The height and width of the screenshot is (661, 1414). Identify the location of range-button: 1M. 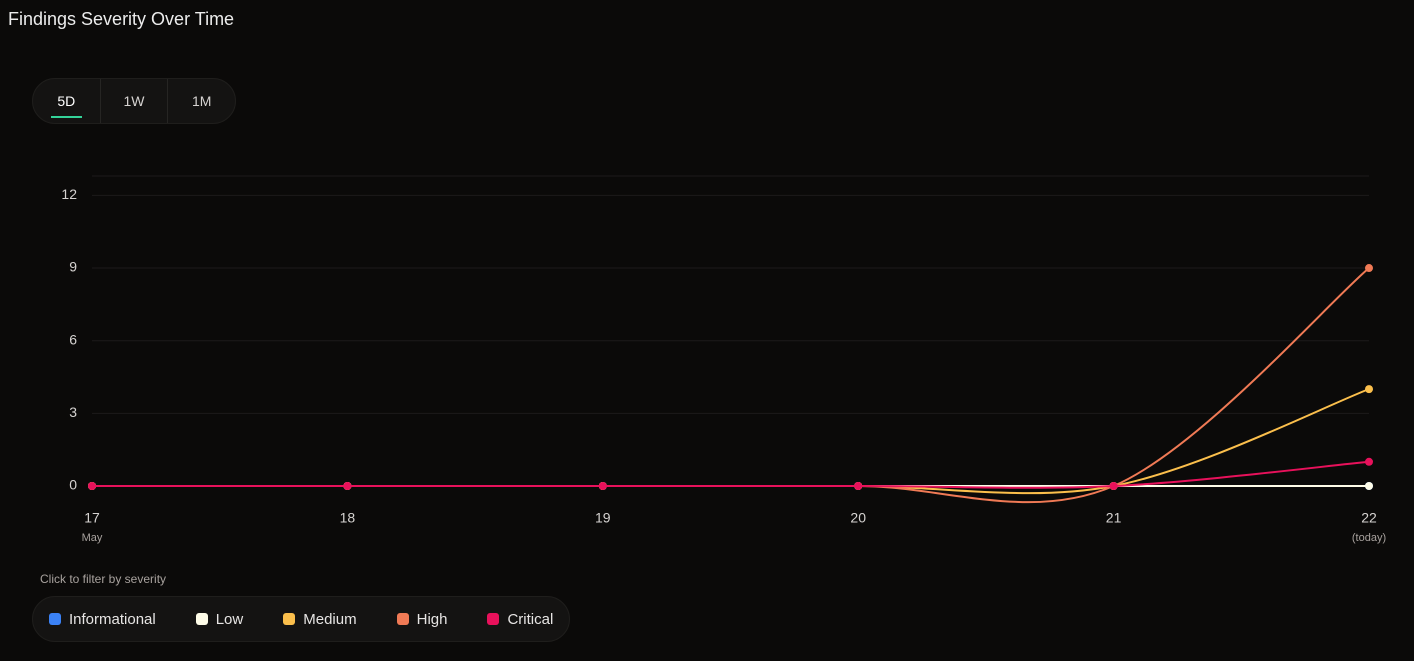
(201, 101).